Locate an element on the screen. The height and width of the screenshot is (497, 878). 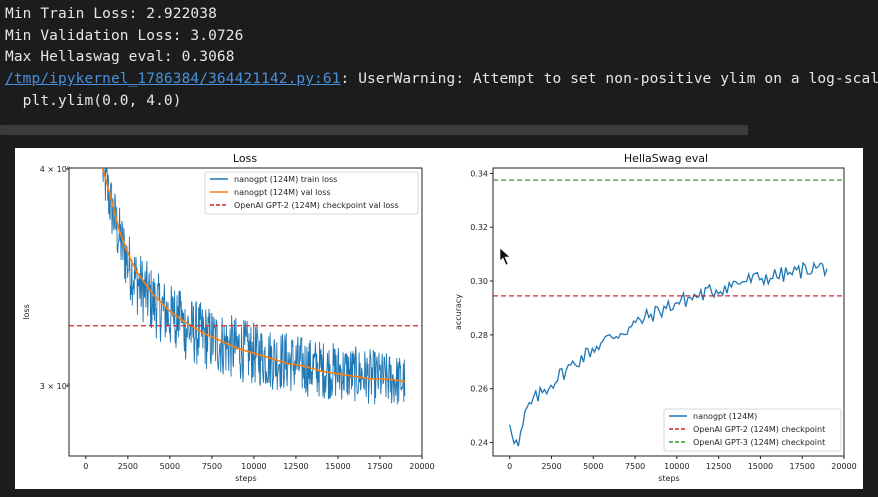
legend-gpt2-loss-label: OpenAI GPT-2 (124M) checkpoint val loss is located at coordinates (316, 205).